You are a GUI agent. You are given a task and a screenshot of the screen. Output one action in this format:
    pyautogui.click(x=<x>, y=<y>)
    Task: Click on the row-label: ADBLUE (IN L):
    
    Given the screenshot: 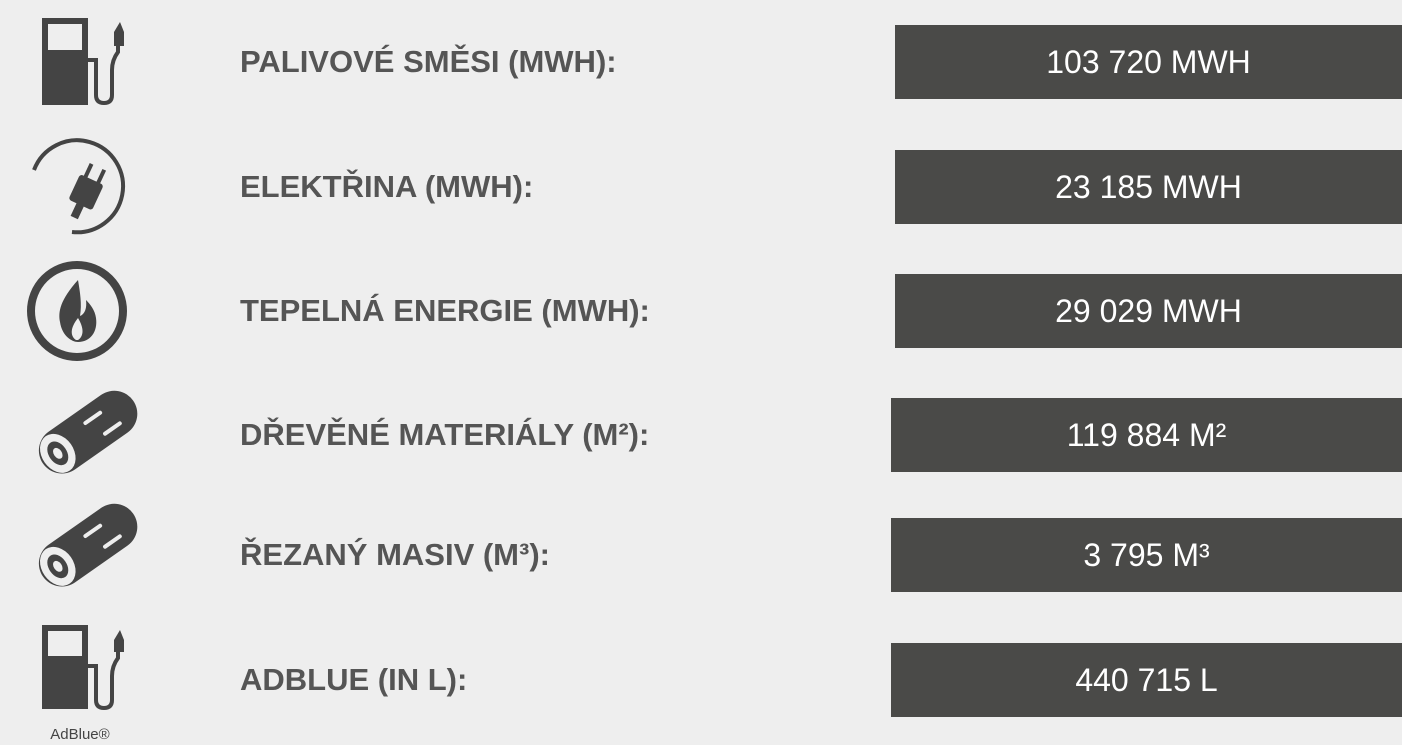 What is the action you would take?
    pyautogui.click(x=354, y=679)
    